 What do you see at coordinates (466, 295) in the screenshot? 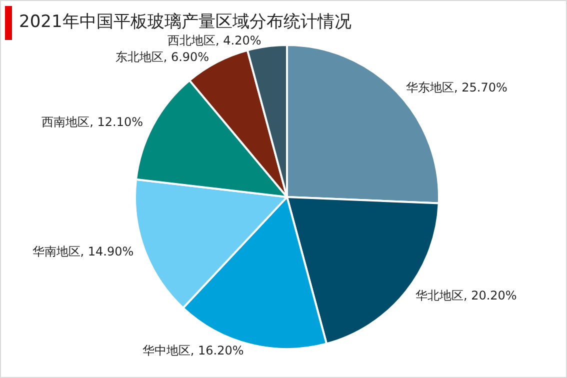
I see `slice-label: 华北地区, 20.20%` at bounding box center [466, 295].